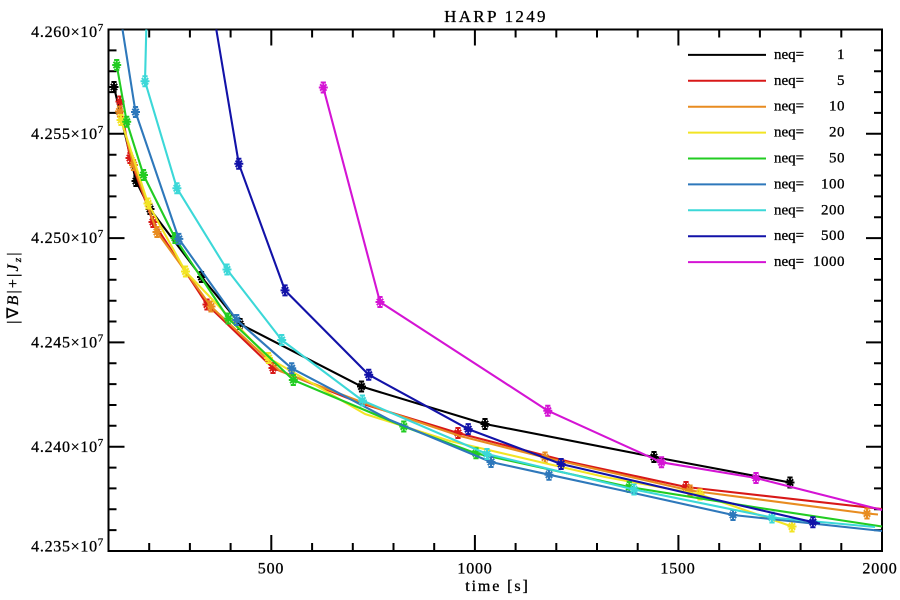  I want to click on svg-text: time [s], so click(497, 586).